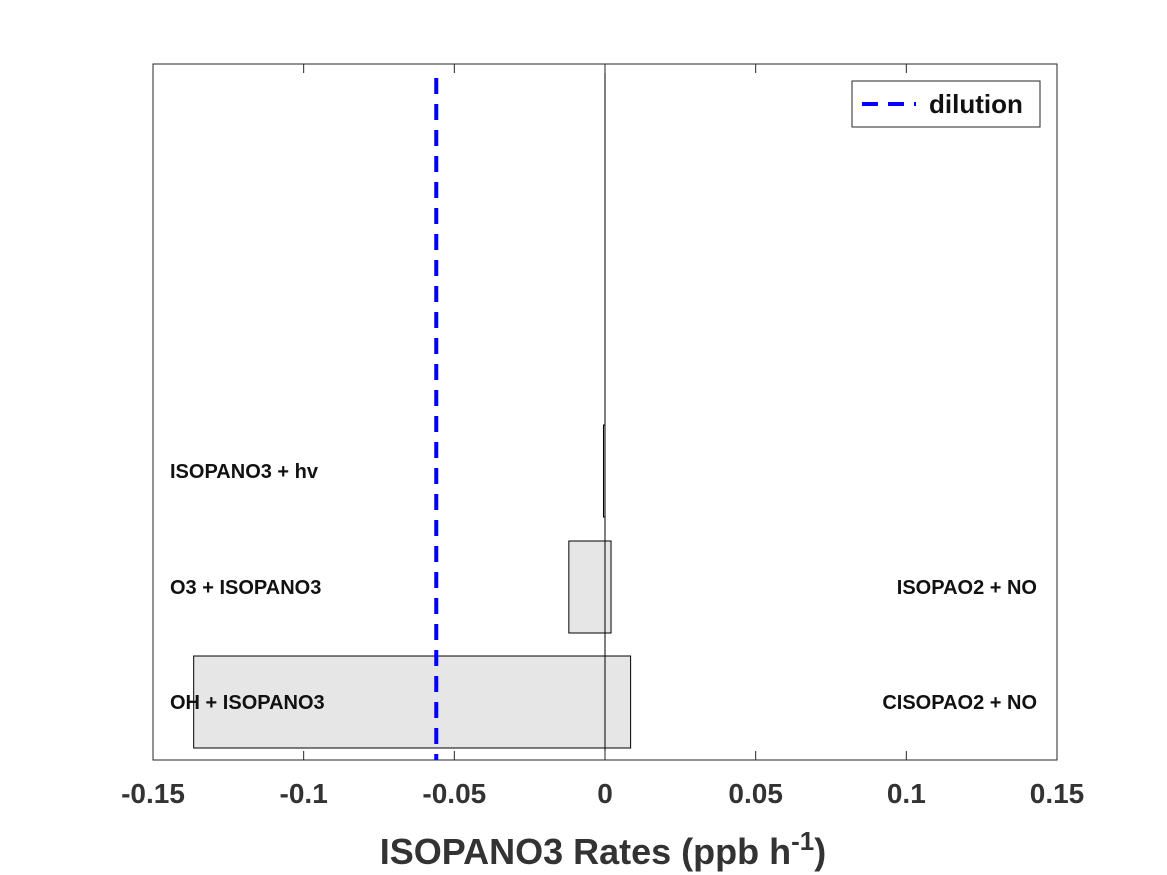 The width and height of the screenshot is (1167, 875). What do you see at coordinates (247, 703) in the screenshot?
I see `loss-label-1: OH + ISOPANO3` at bounding box center [247, 703].